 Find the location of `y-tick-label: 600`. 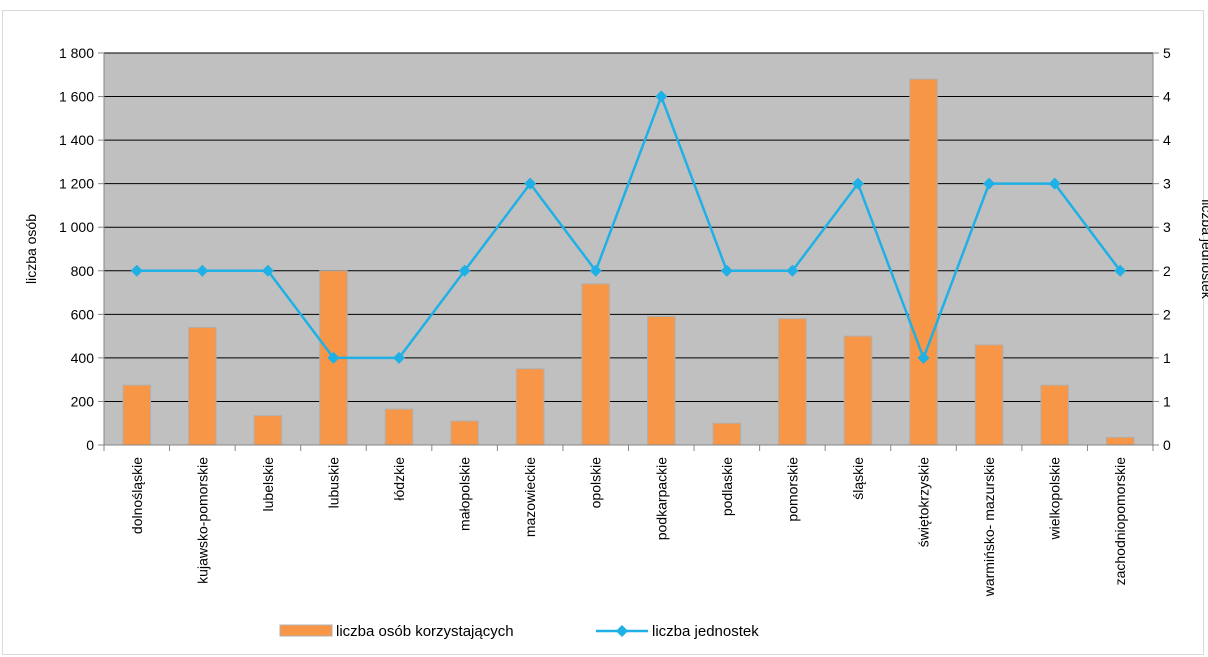

y-tick-label: 600 is located at coordinates (83, 314).